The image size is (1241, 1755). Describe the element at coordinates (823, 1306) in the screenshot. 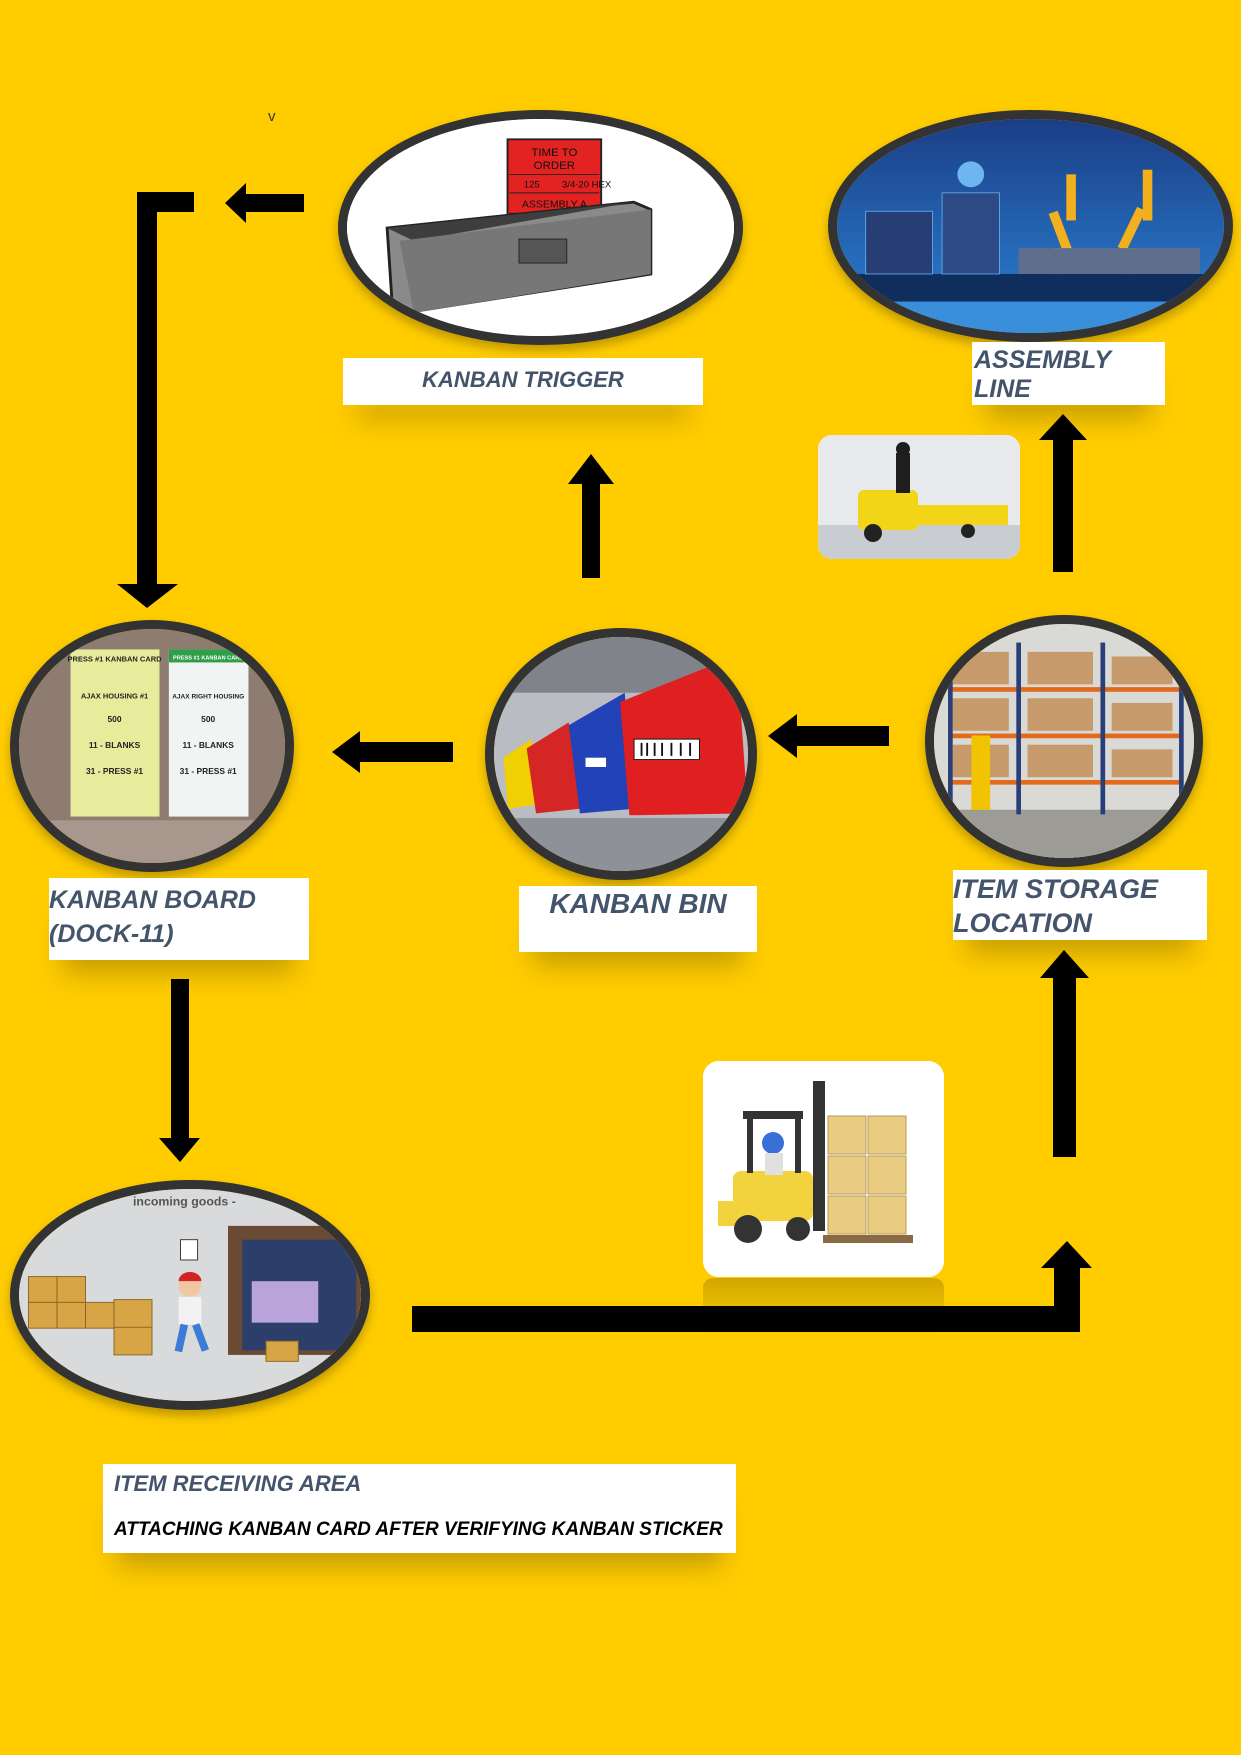

I see `forklift-reflection` at that location.